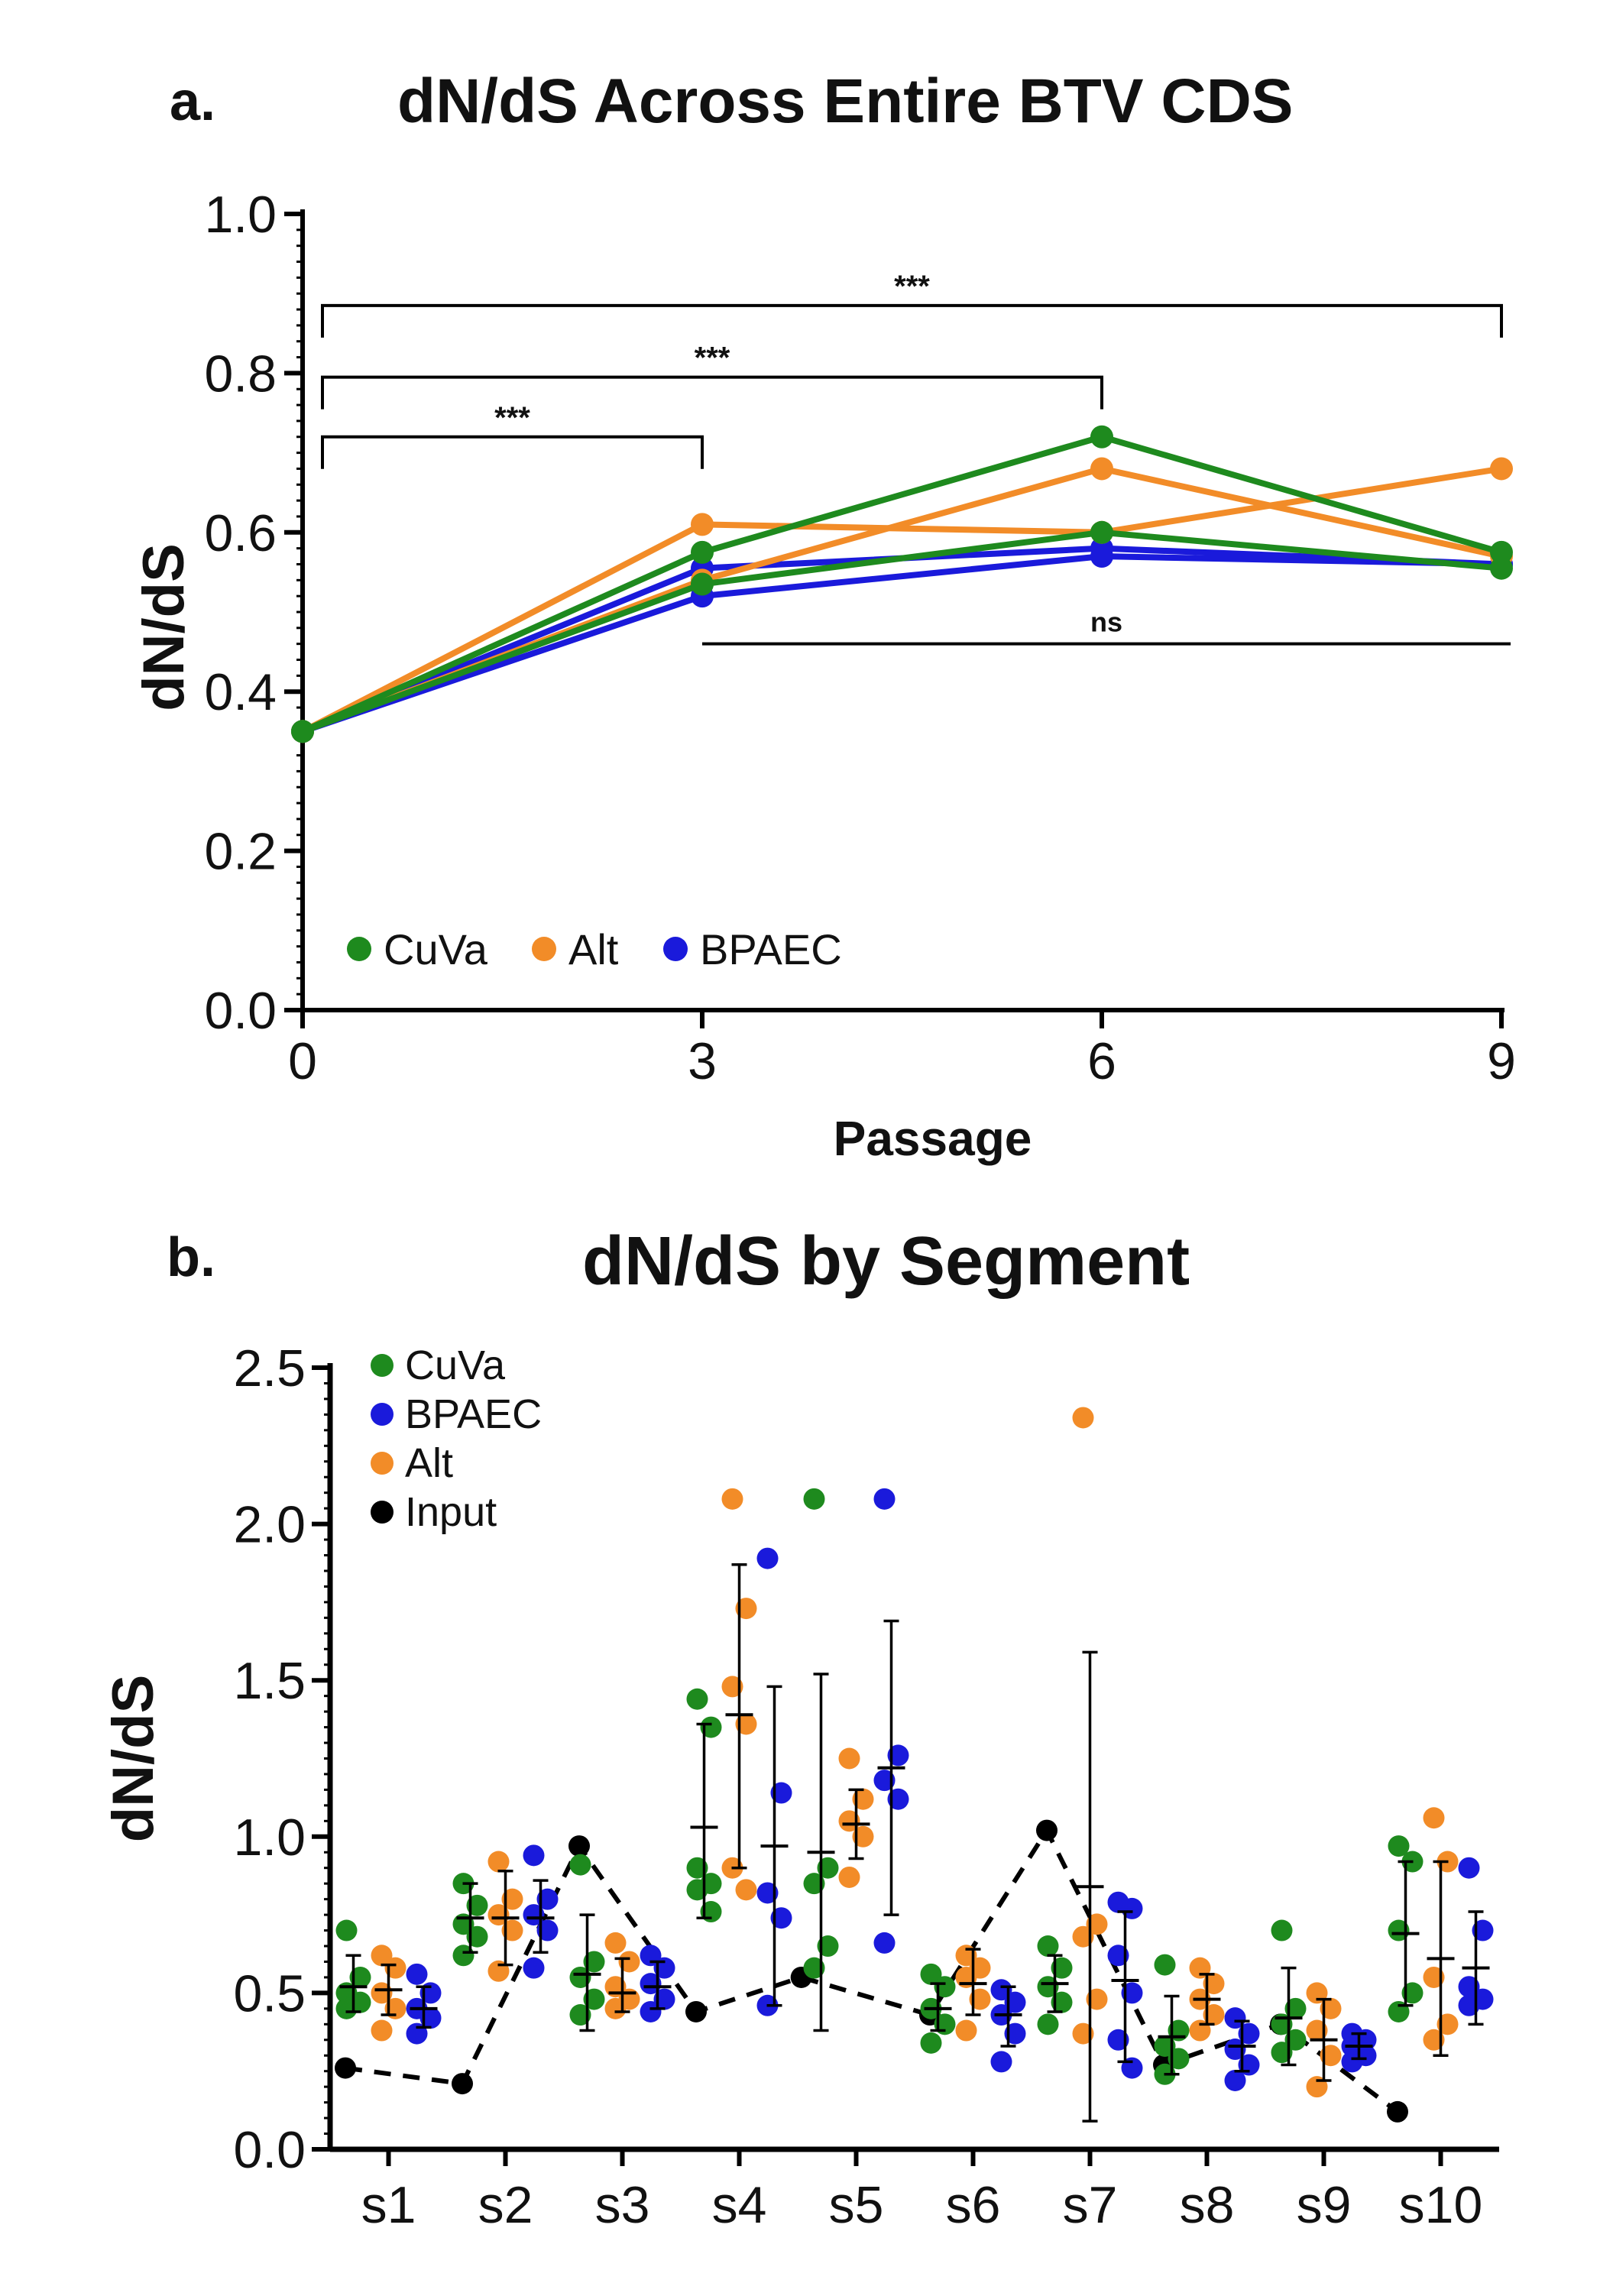 This screenshot has width=1613, height=2296. Describe the element at coordinates (933, 1139) in the screenshot. I see `x-axis-label: Passage` at that location.